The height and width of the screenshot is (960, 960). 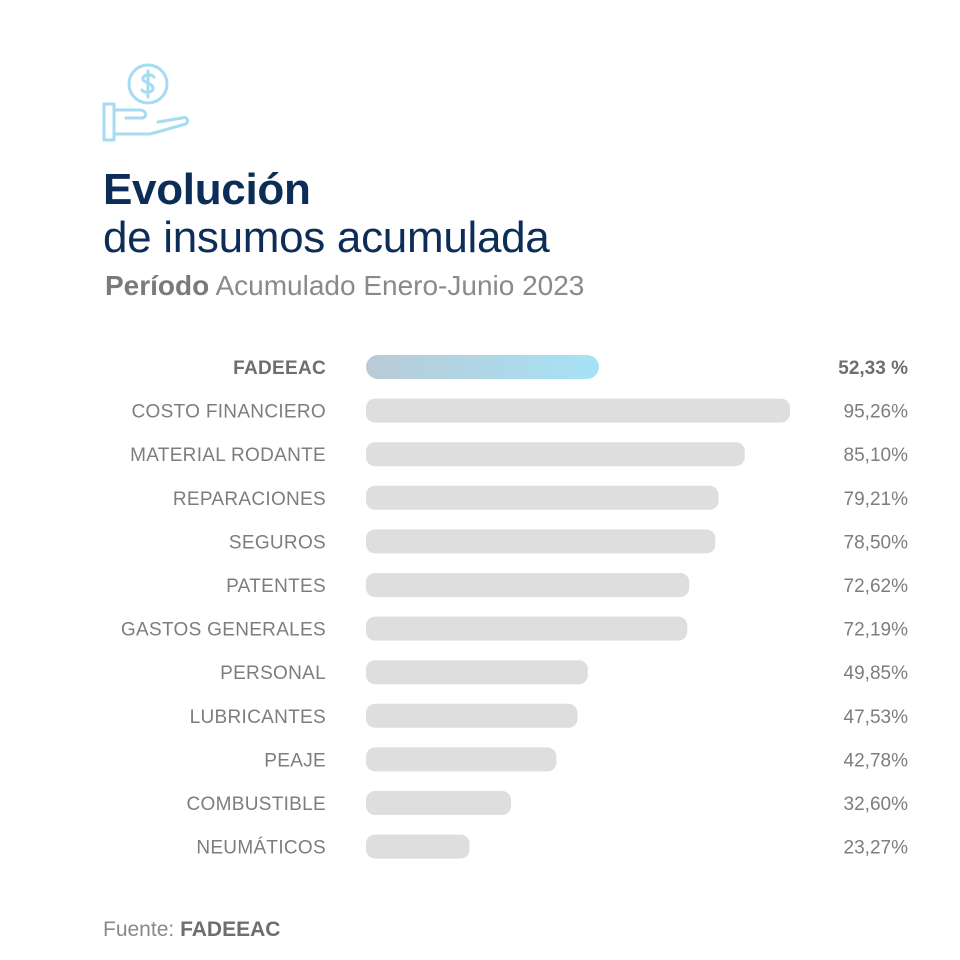 I want to click on category-label: COMBUSTIBLE, so click(x=257, y=804).